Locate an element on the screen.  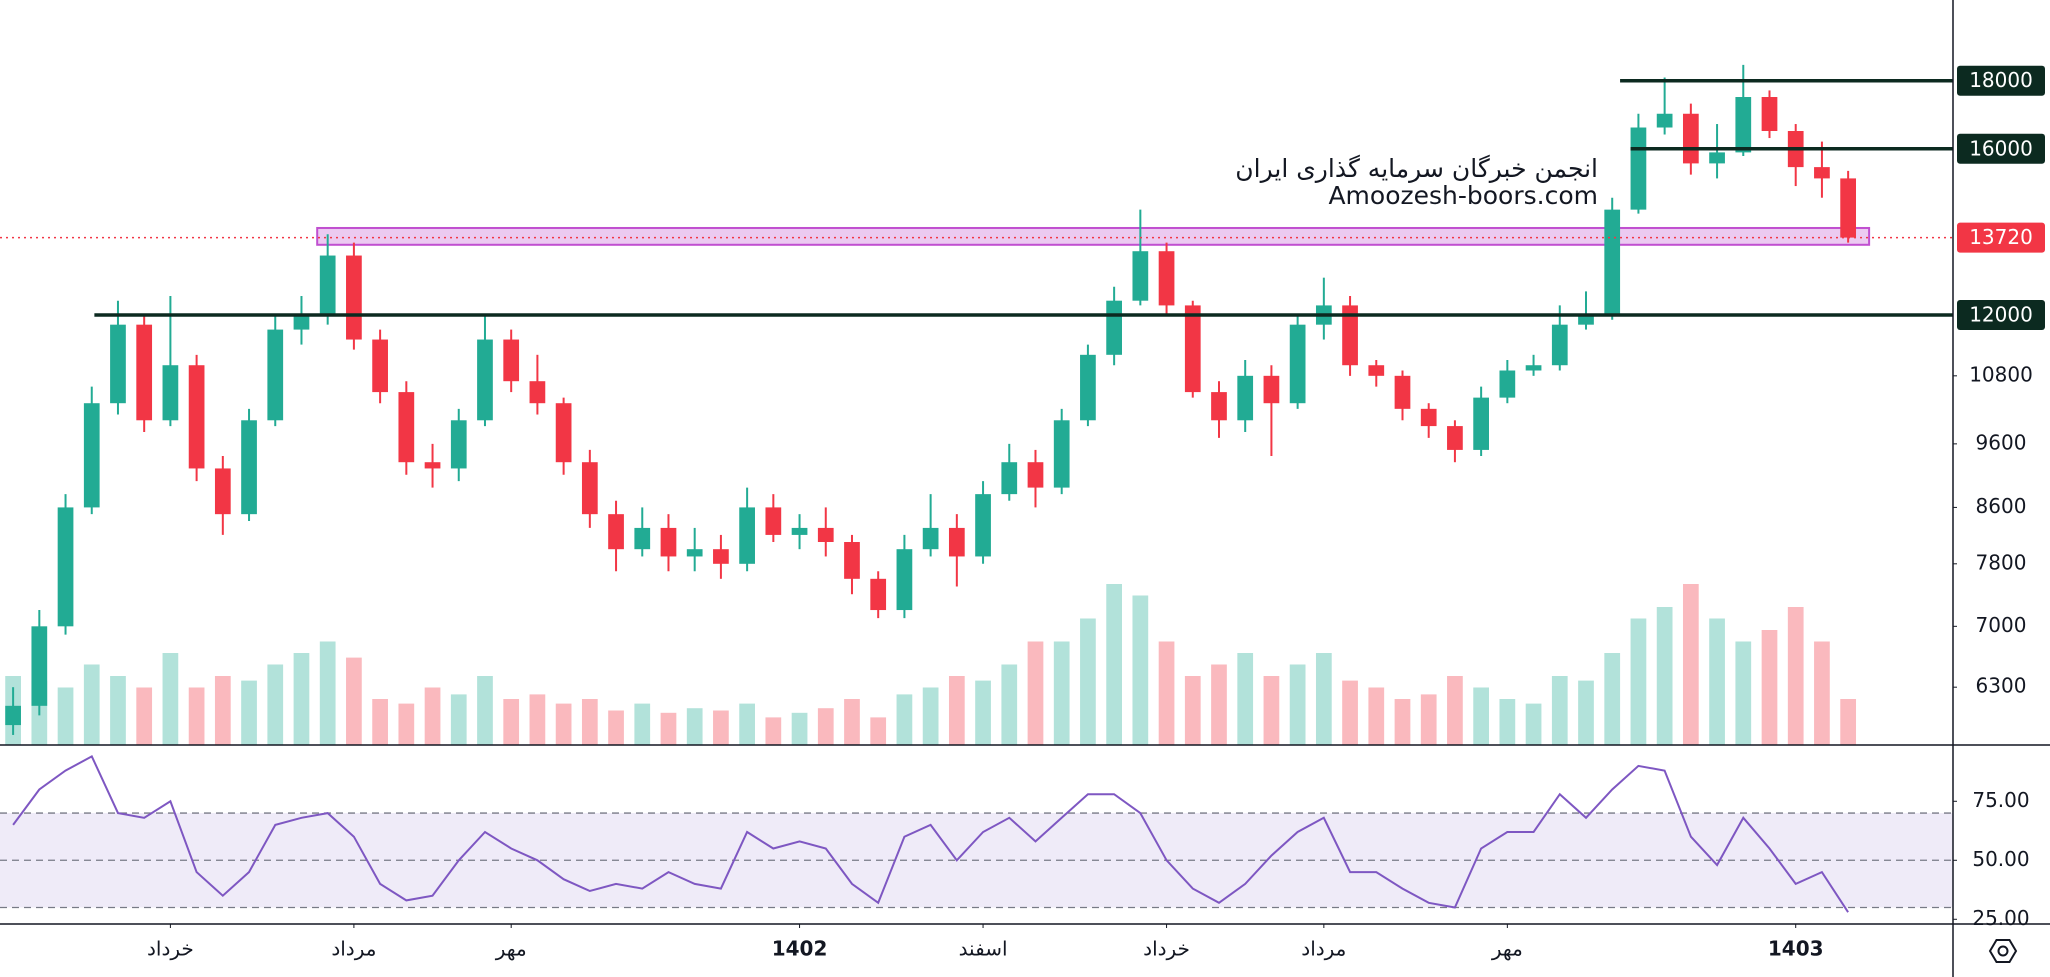
x-tick-label: 1403 is located at coordinates (1796, 949).